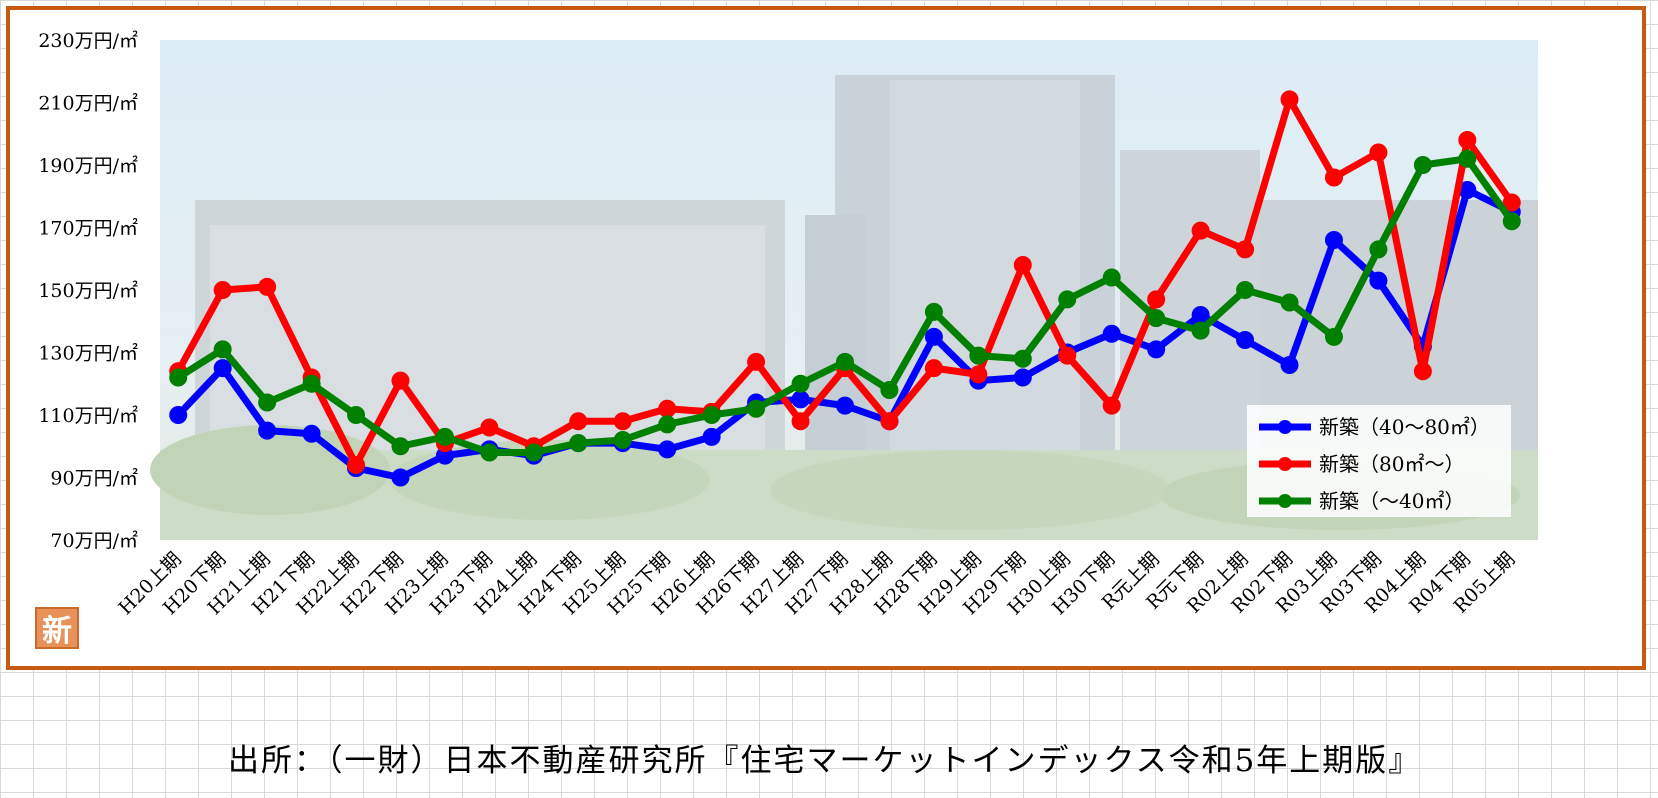 The height and width of the screenshot is (798, 1658). What do you see at coordinates (1391, 501) in the screenshot?
I see `legend-label: 新築（～40㎡）` at bounding box center [1391, 501].